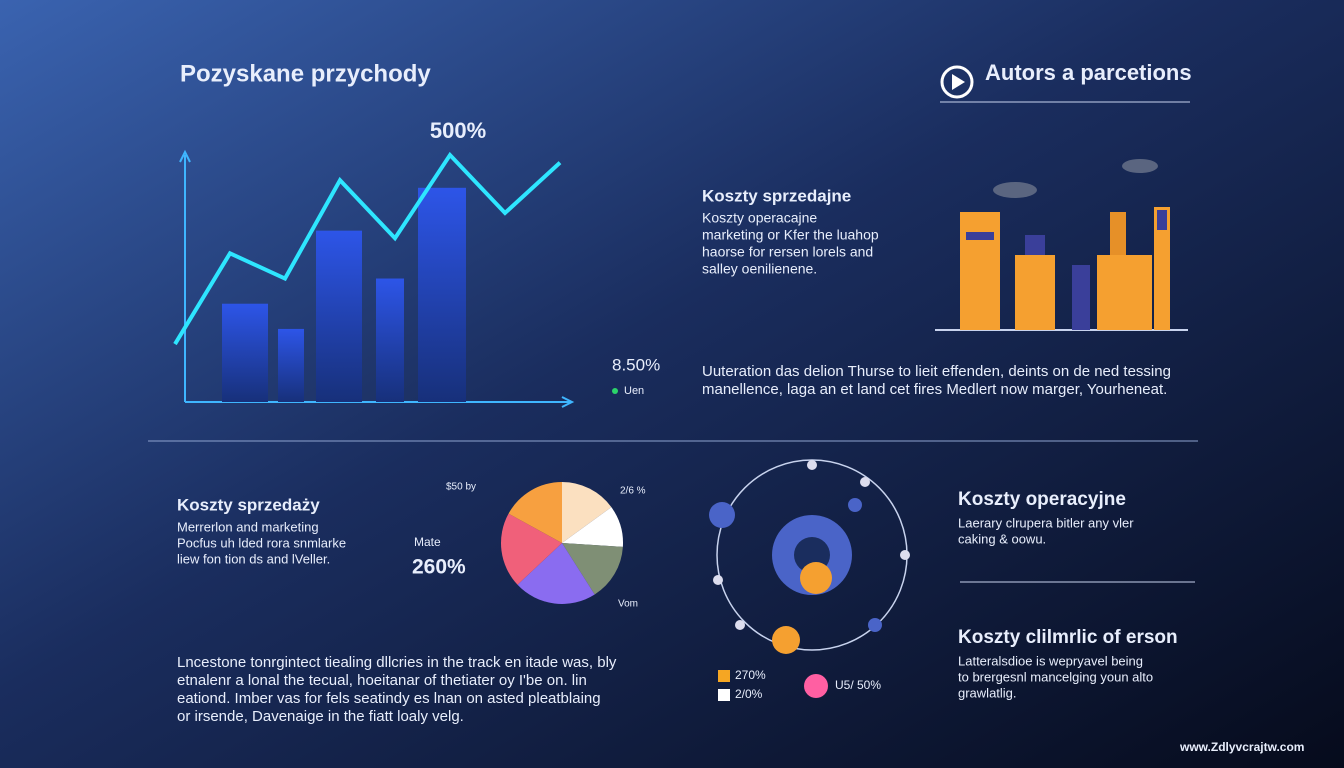  What do you see at coordinates (253, 558) in the screenshot?
I see `section-text: liew fon tion ds and lVeller.` at bounding box center [253, 558].